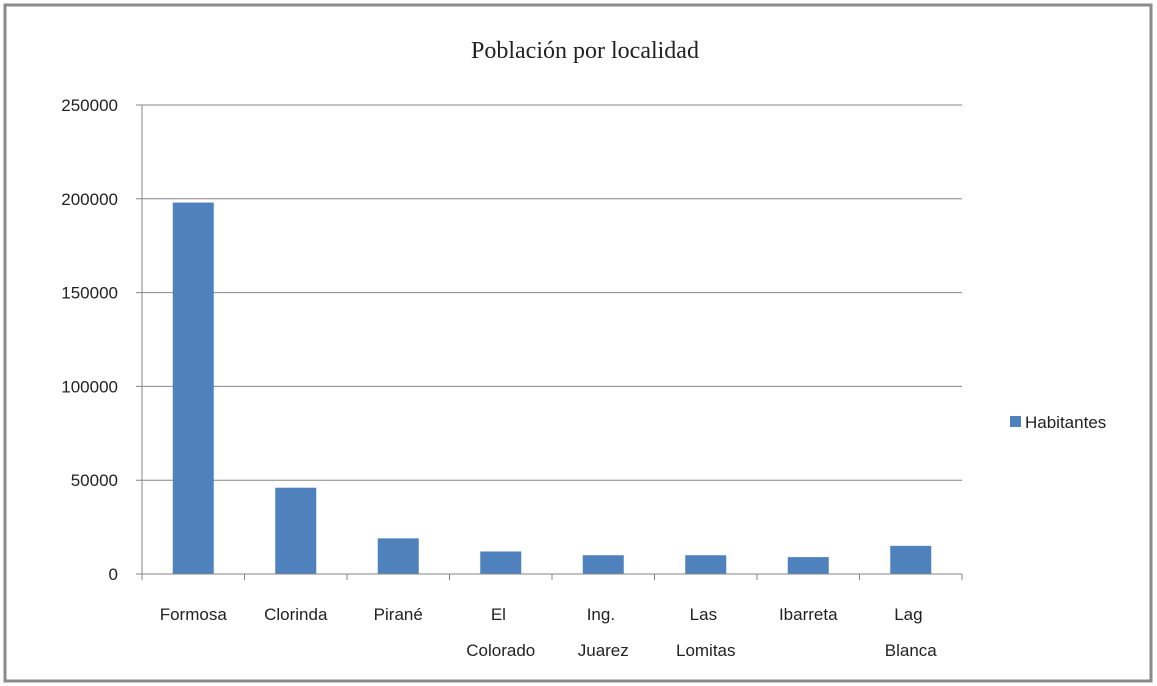  What do you see at coordinates (398, 614) in the screenshot?
I see `x-tick-label: Pirané` at bounding box center [398, 614].